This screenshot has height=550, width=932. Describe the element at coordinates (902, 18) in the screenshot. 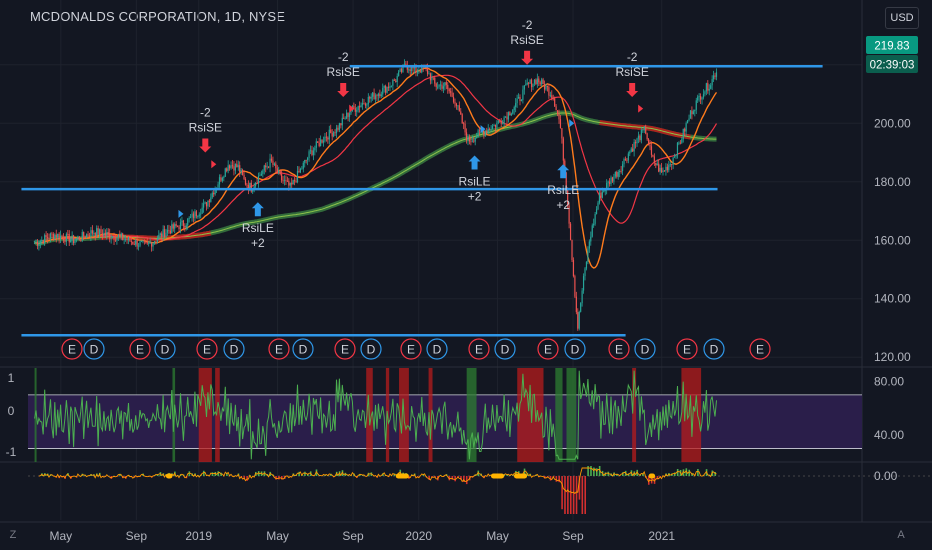

I see `currency-button: USD` at that location.